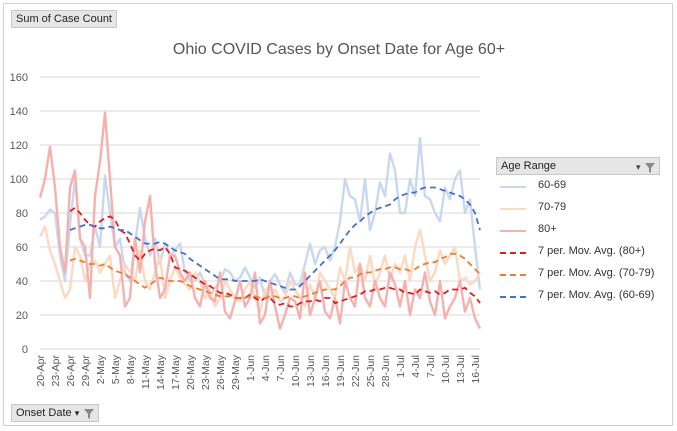 This screenshot has width=677, height=431. I want to click on value-field-label: Sum of Case Count, so click(64, 19).